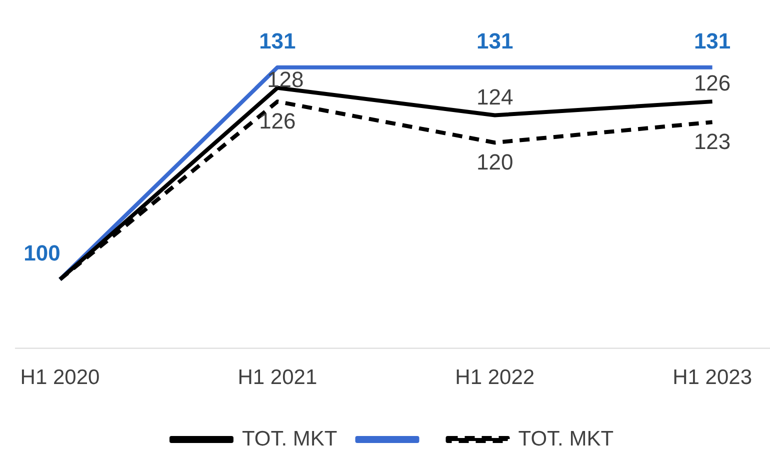 This screenshot has width=770, height=465. I want to click on x-tick-label: H1 2020, so click(60, 378).